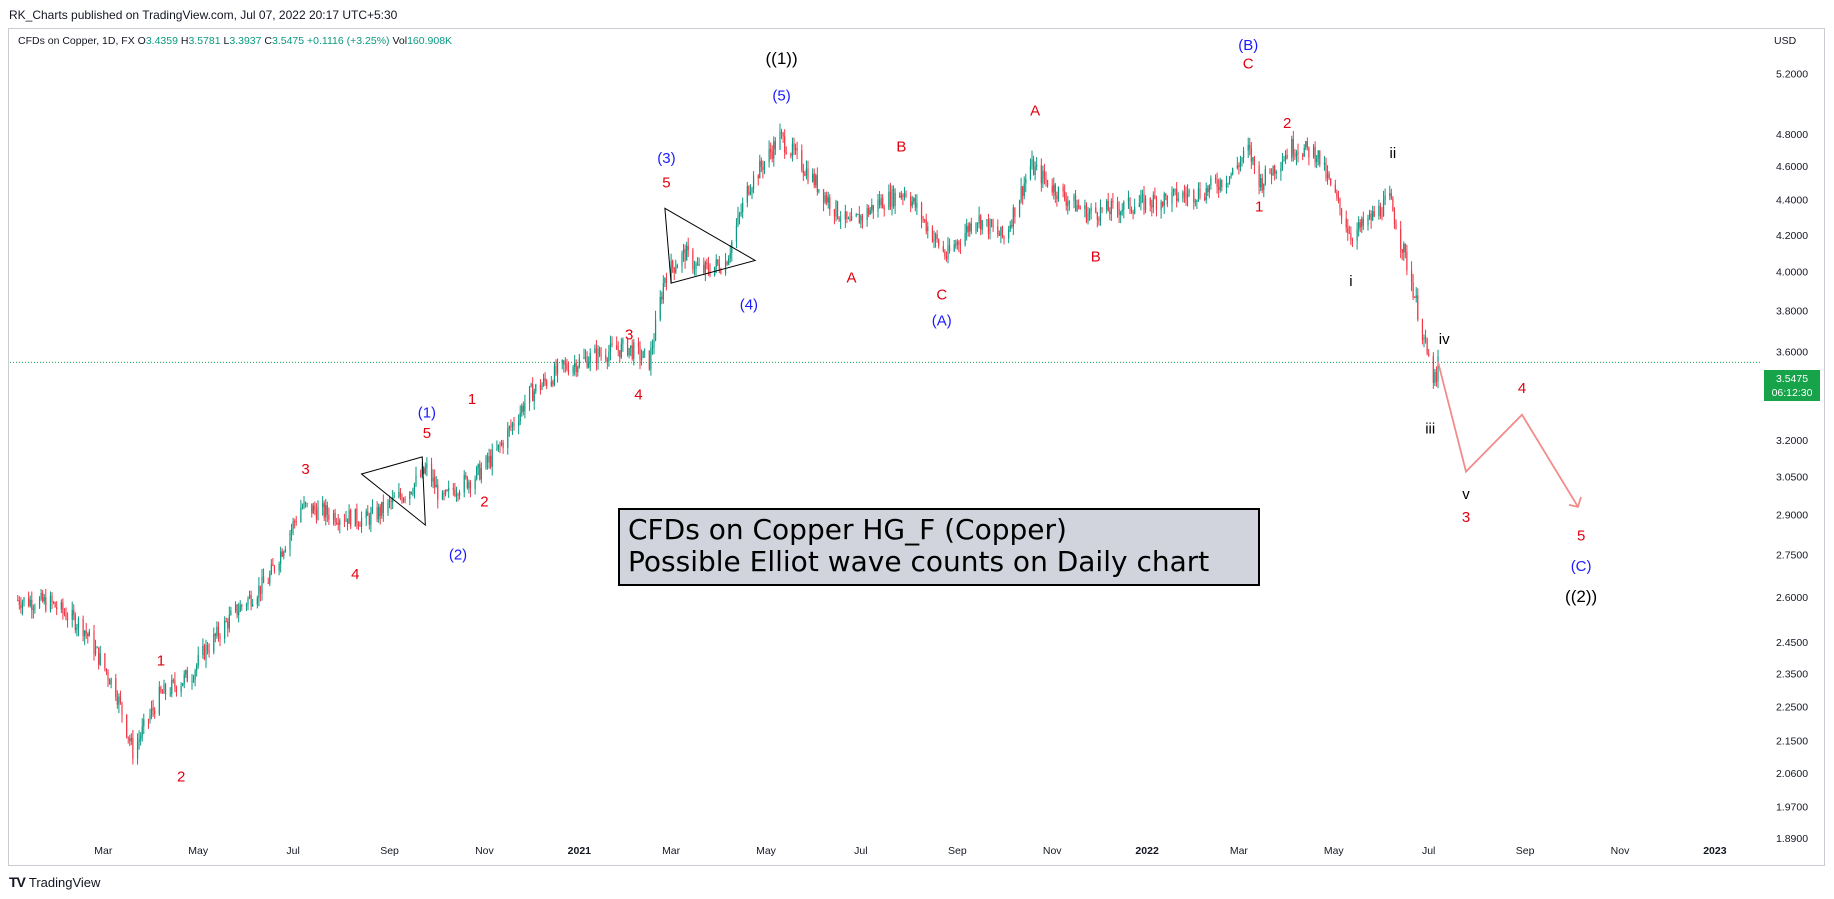  What do you see at coordinates (1792, 707) in the screenshot?
I see `y-tick-label: 2.2500` at bounding box center [1792, 707].